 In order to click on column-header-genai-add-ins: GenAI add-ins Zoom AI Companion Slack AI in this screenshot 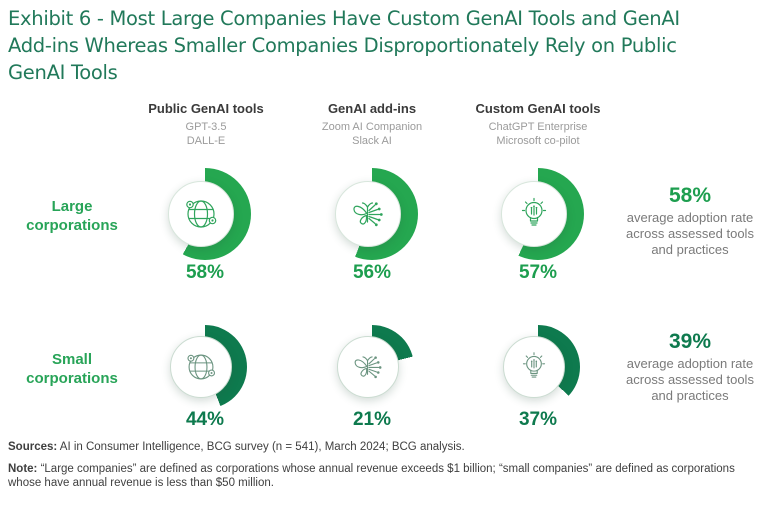, I will do `click(372, 124)`.